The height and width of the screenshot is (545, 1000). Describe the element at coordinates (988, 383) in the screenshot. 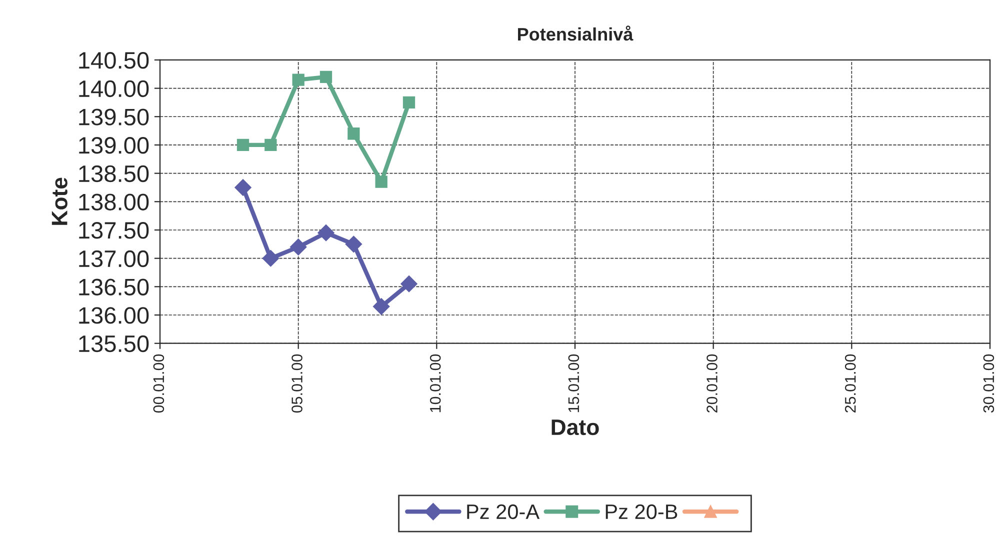

I see `x-tick-label: 30.01.00` at that location.